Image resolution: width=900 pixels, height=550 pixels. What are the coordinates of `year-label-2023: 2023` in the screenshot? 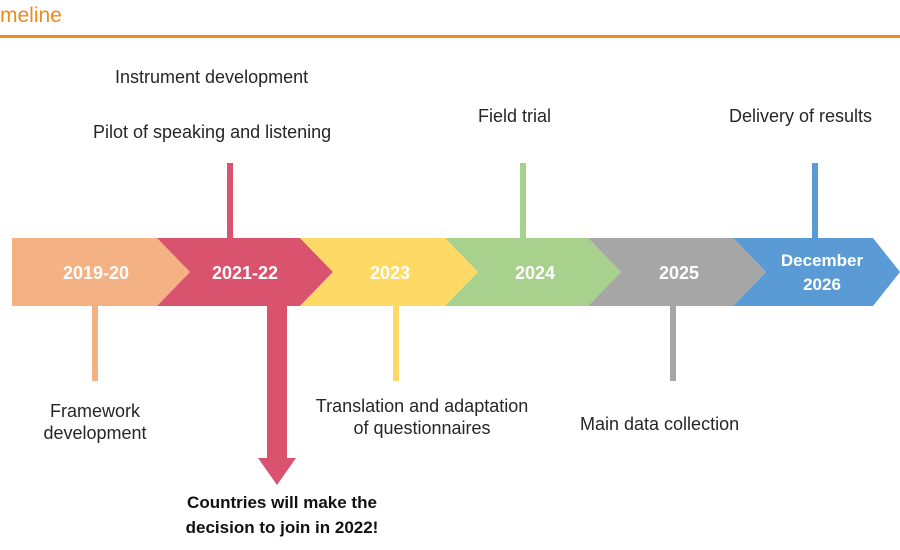 It's located at (390, 273).